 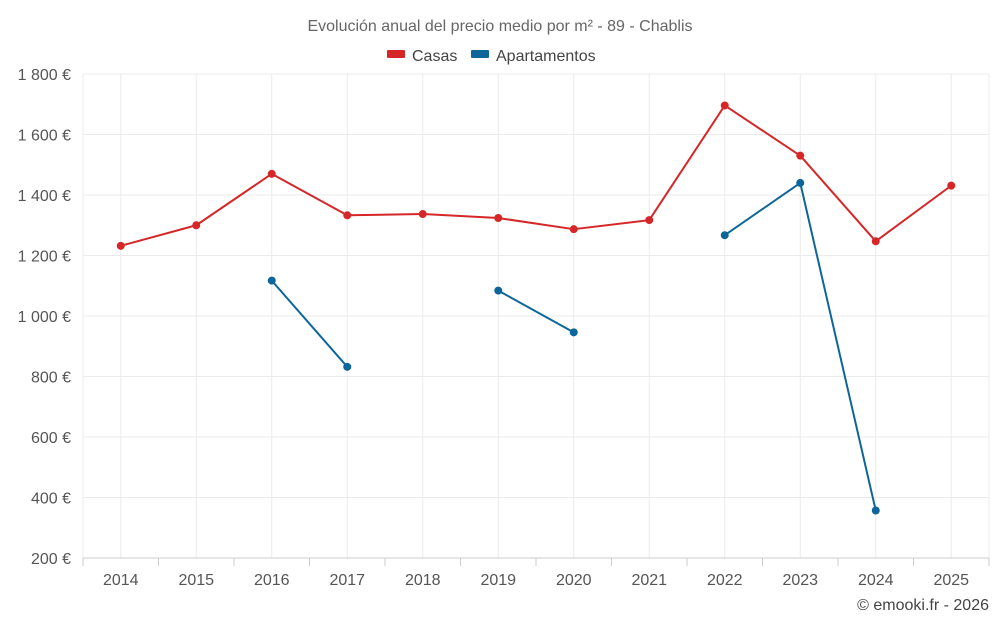 What do you see at coordinates (121, 580) in the screenshot?
I see `x-tick-label: 2014` at bounding box center [121, 580].